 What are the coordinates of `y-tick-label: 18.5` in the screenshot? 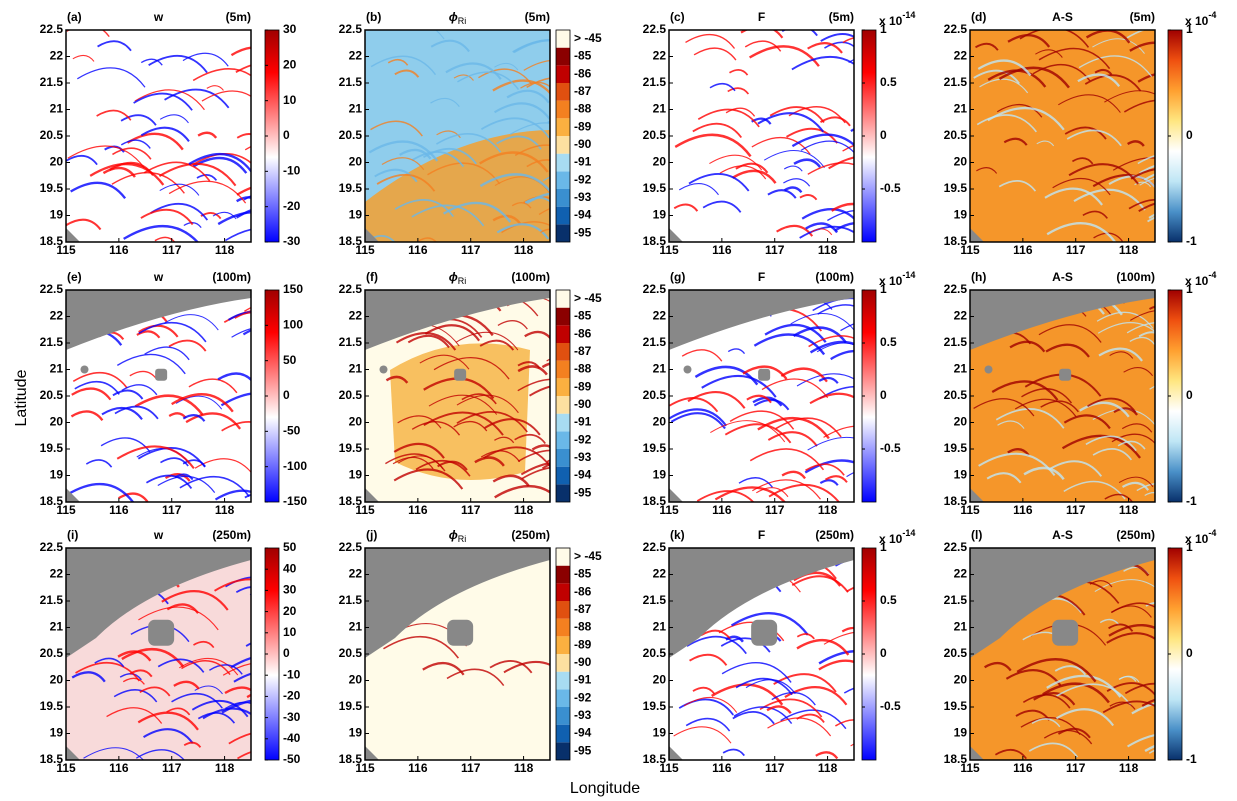 It's located at (655, 241).